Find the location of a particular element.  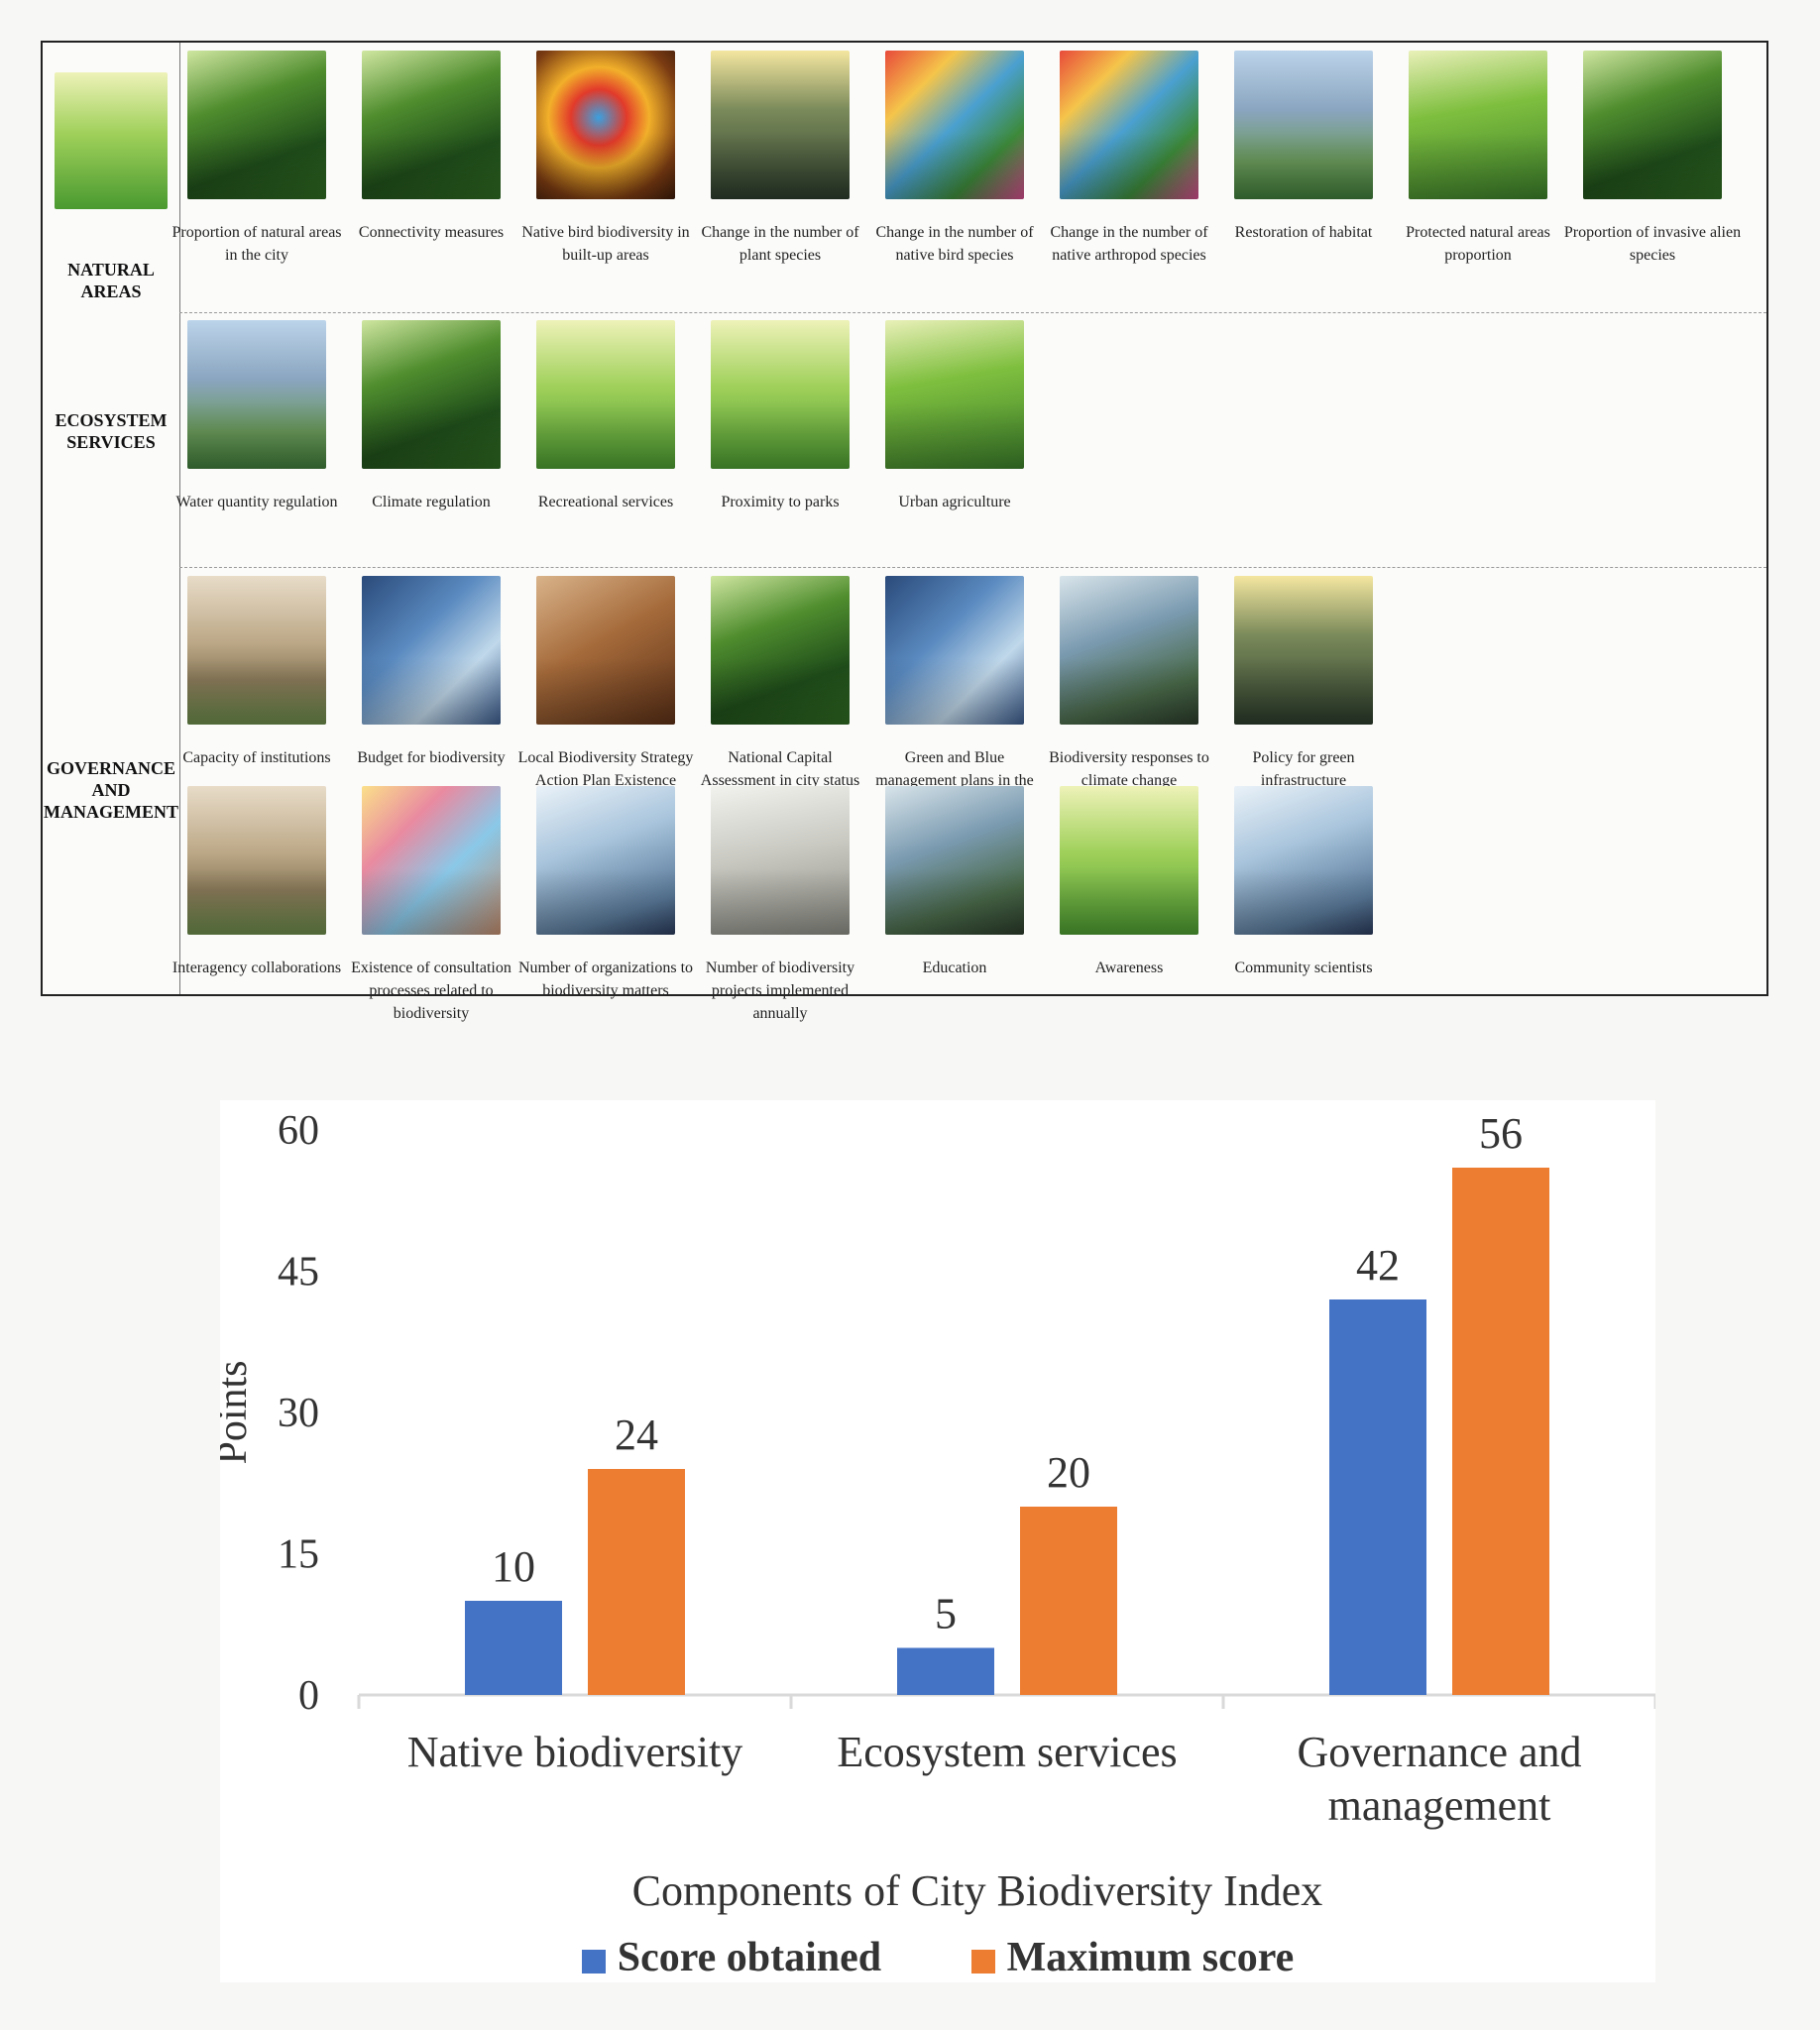

indicator-caption: Water quantity regulation is located at coordinates (256, 502).